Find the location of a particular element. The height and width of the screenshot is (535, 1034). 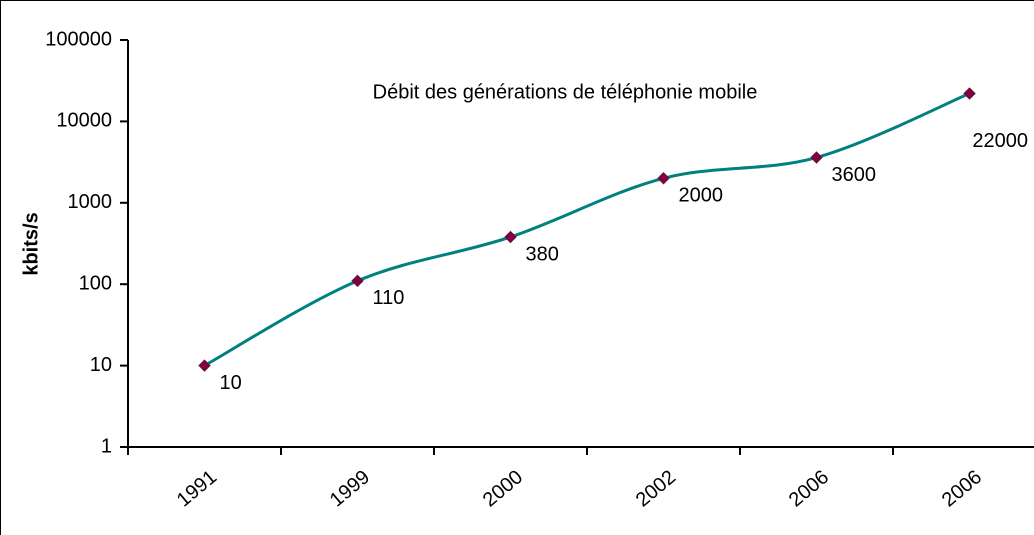

data-label: 110 is located at coordinates (389, 298).